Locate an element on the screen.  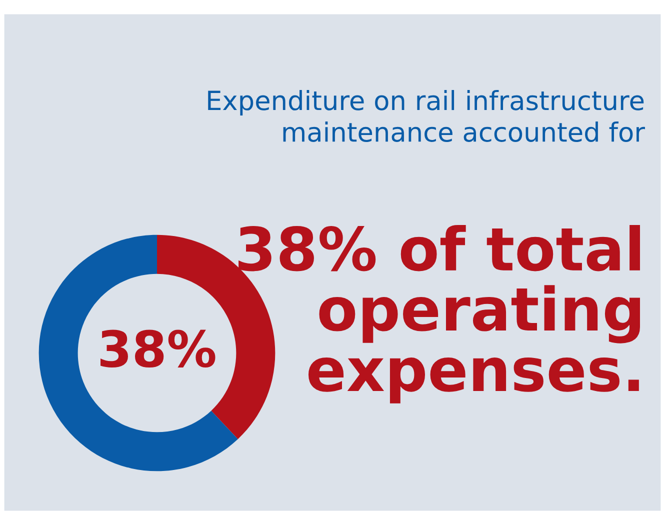
donut-slice is located at coordinates (138, 353).